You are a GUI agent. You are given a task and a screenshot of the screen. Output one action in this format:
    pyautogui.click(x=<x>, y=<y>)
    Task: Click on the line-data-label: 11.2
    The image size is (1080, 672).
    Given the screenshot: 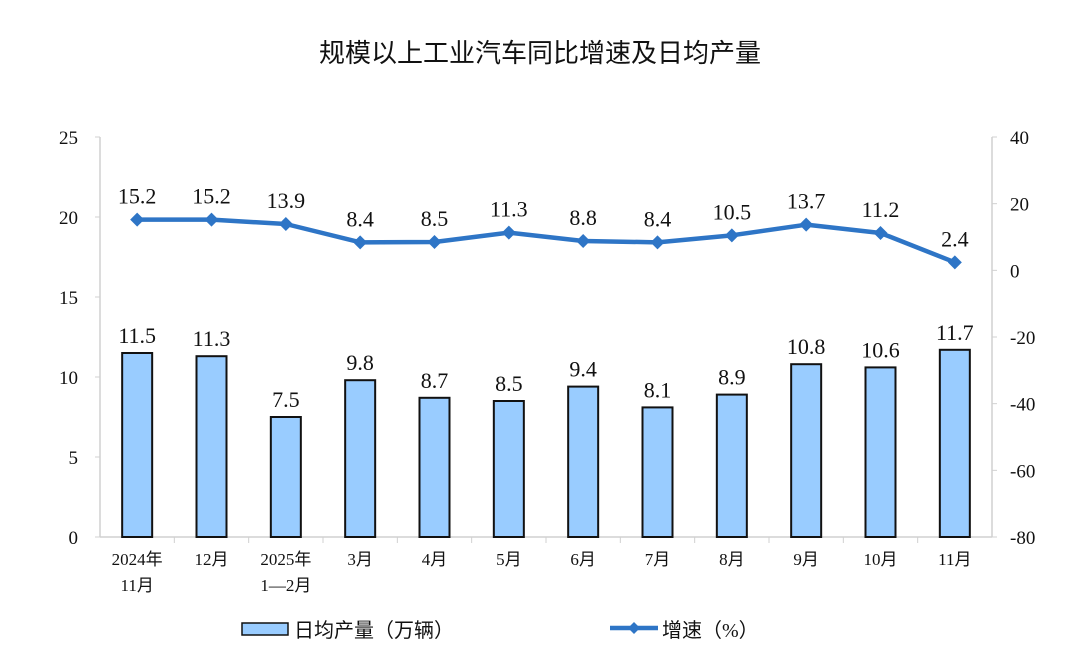 What is the action you would take?
    pyautogui.click(x=881, y=209)
    